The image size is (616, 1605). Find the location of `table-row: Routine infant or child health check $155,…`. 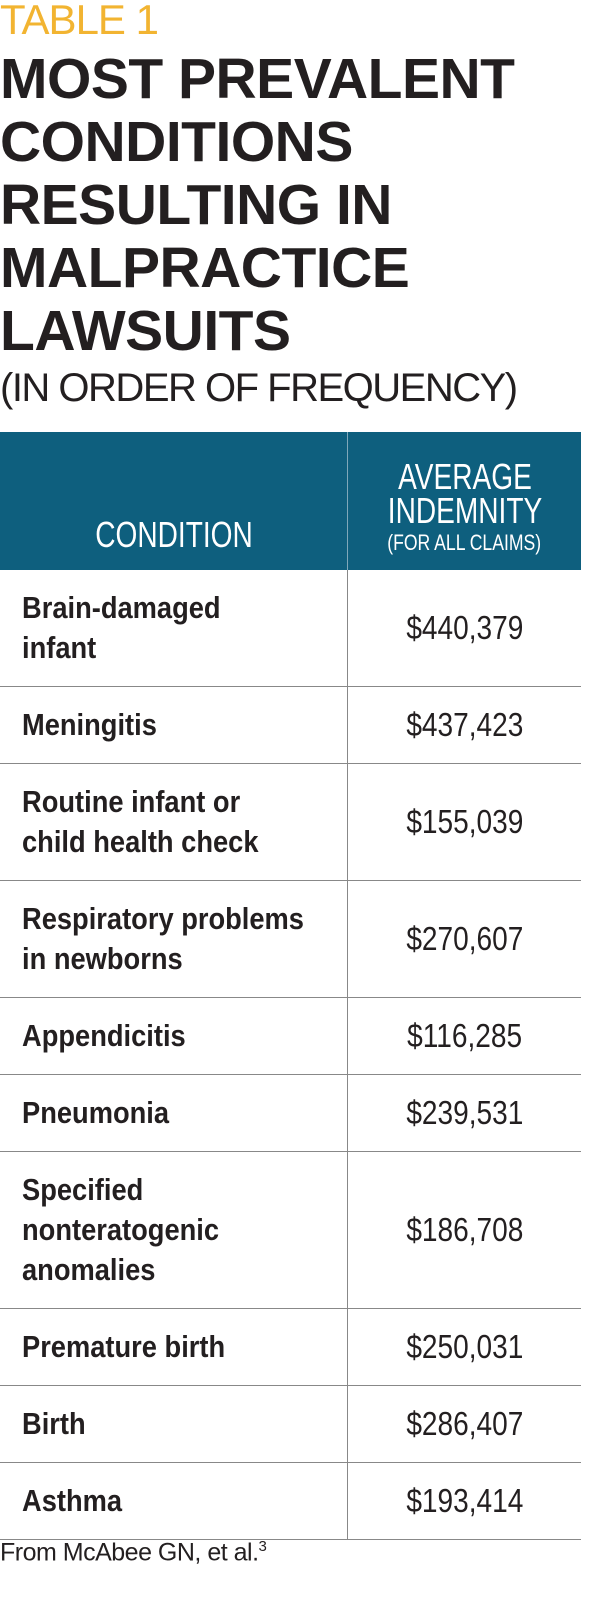

table-row: Routine infant or child health check $155,… is located at coordinates (290, 822).